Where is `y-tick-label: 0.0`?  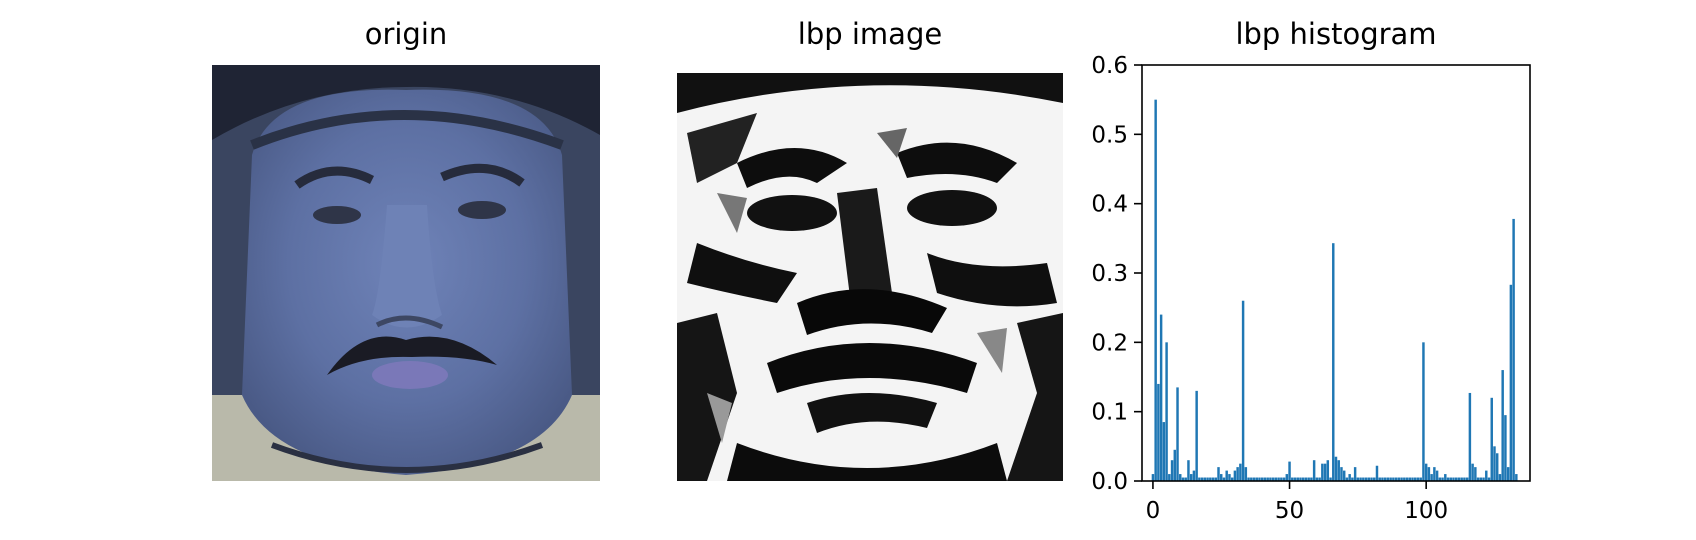 y-tick-label: 0.0 is located at coordinates (1109, 482).